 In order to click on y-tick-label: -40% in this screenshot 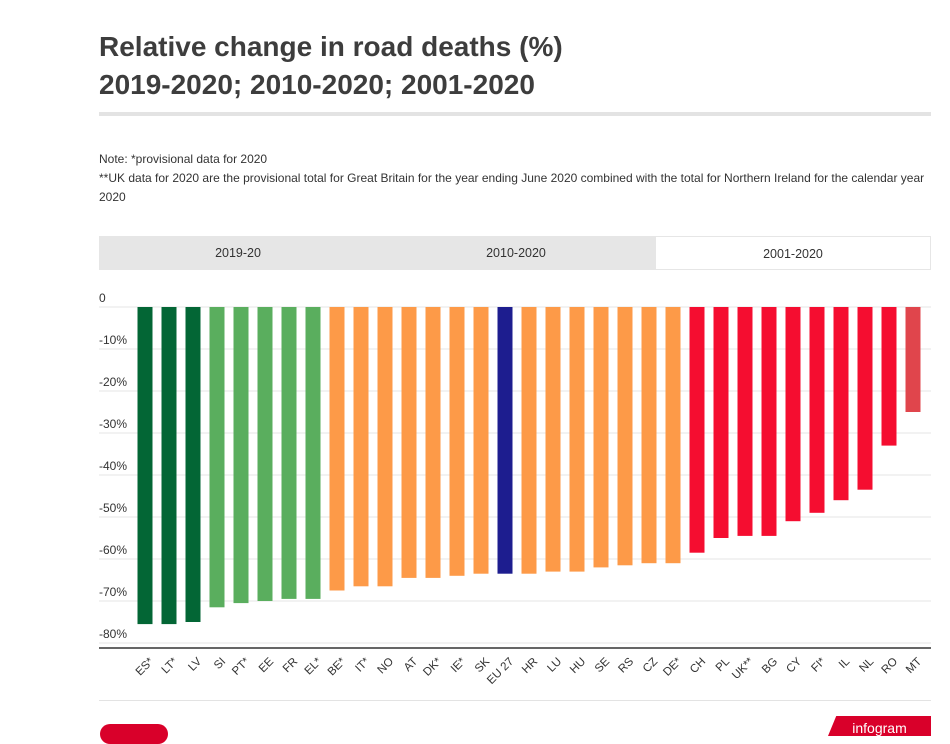, I will do `click(113, 466)`.